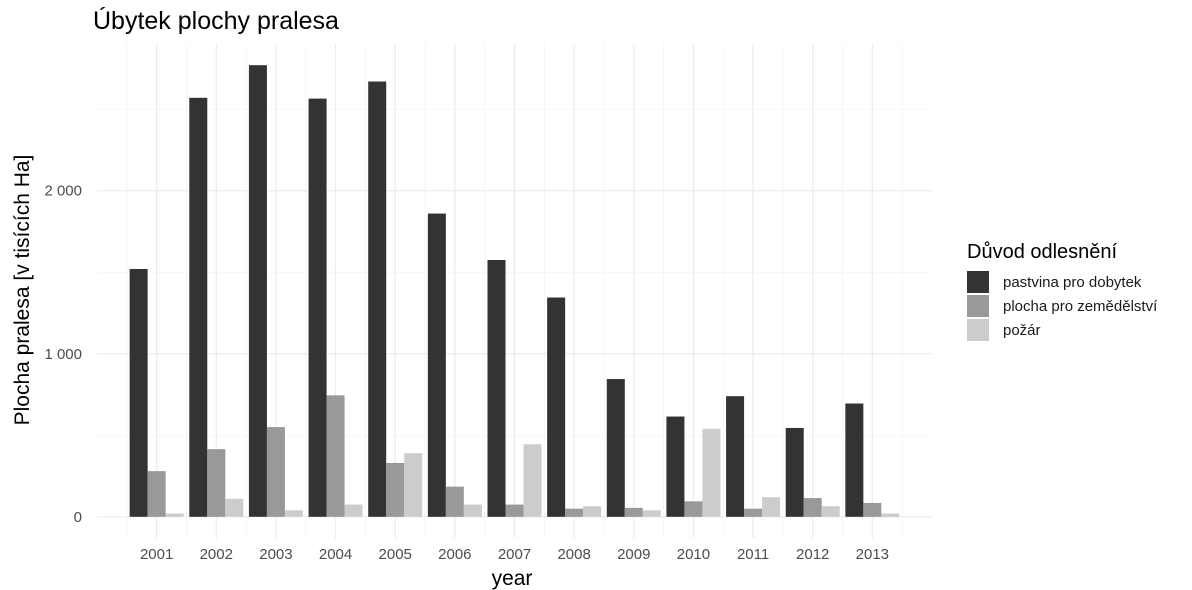 This screenshot has width=1192, height=590. I want to click on bar-2-2003, so click(275, 472).